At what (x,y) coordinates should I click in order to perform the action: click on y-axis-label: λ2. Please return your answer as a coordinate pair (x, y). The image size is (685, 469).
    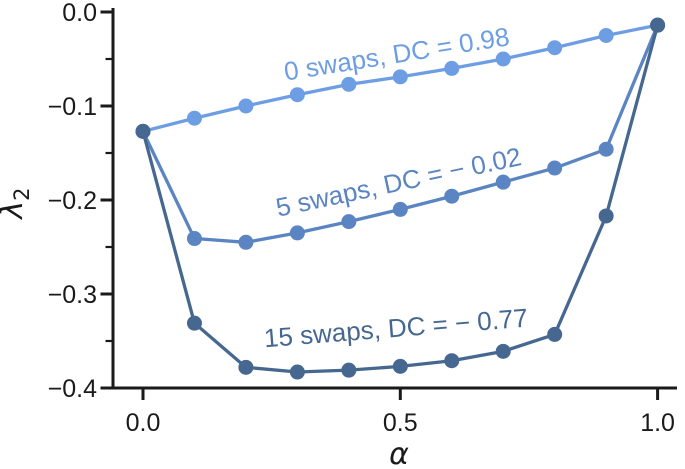
    Looking at the image, I should click on (17, 203).